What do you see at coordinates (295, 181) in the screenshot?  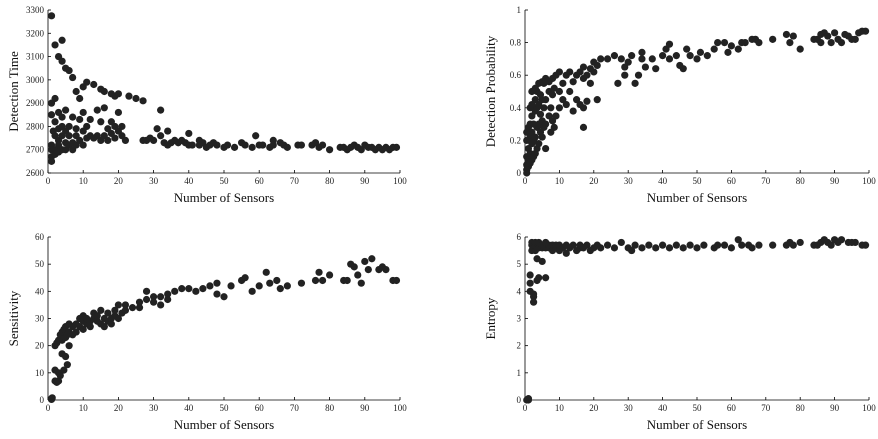 I see `x-tick-label: 70` at bounding box center [295, 181].